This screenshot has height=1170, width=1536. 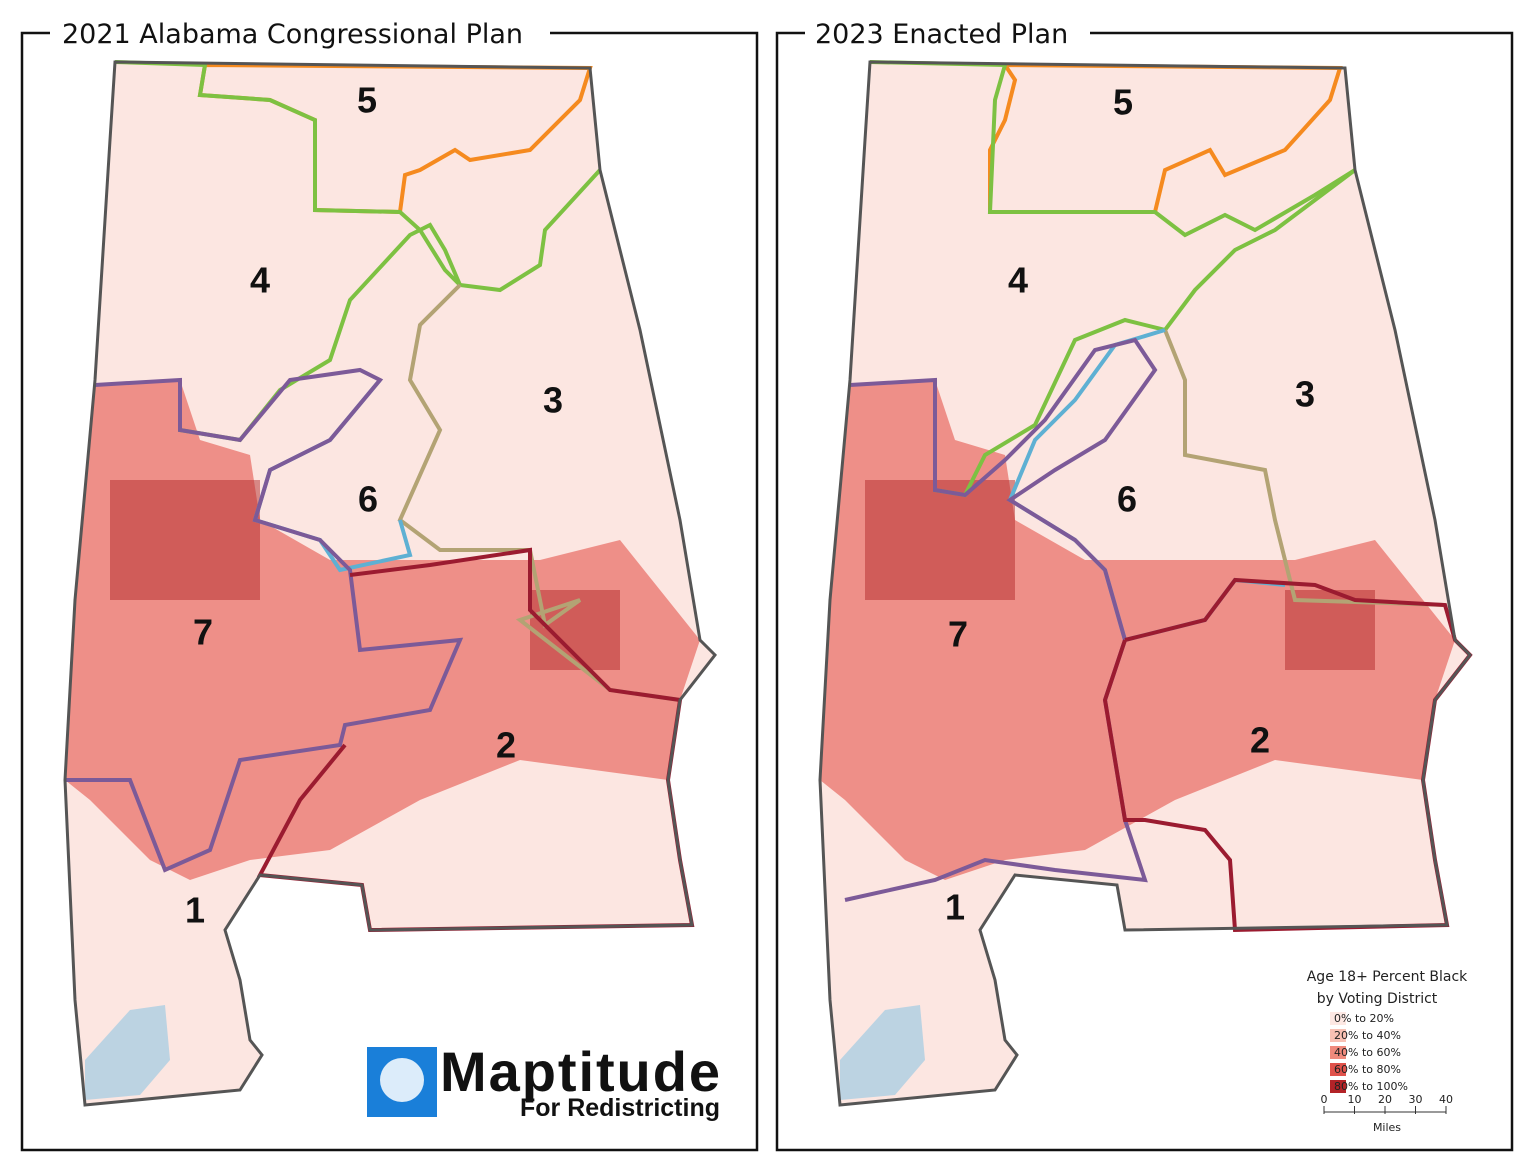 What do you see at coordinates (1367, 1052) in the screenshot?
I see `legend-label: 40% to 60%` at bounding box center [1367, 1052].